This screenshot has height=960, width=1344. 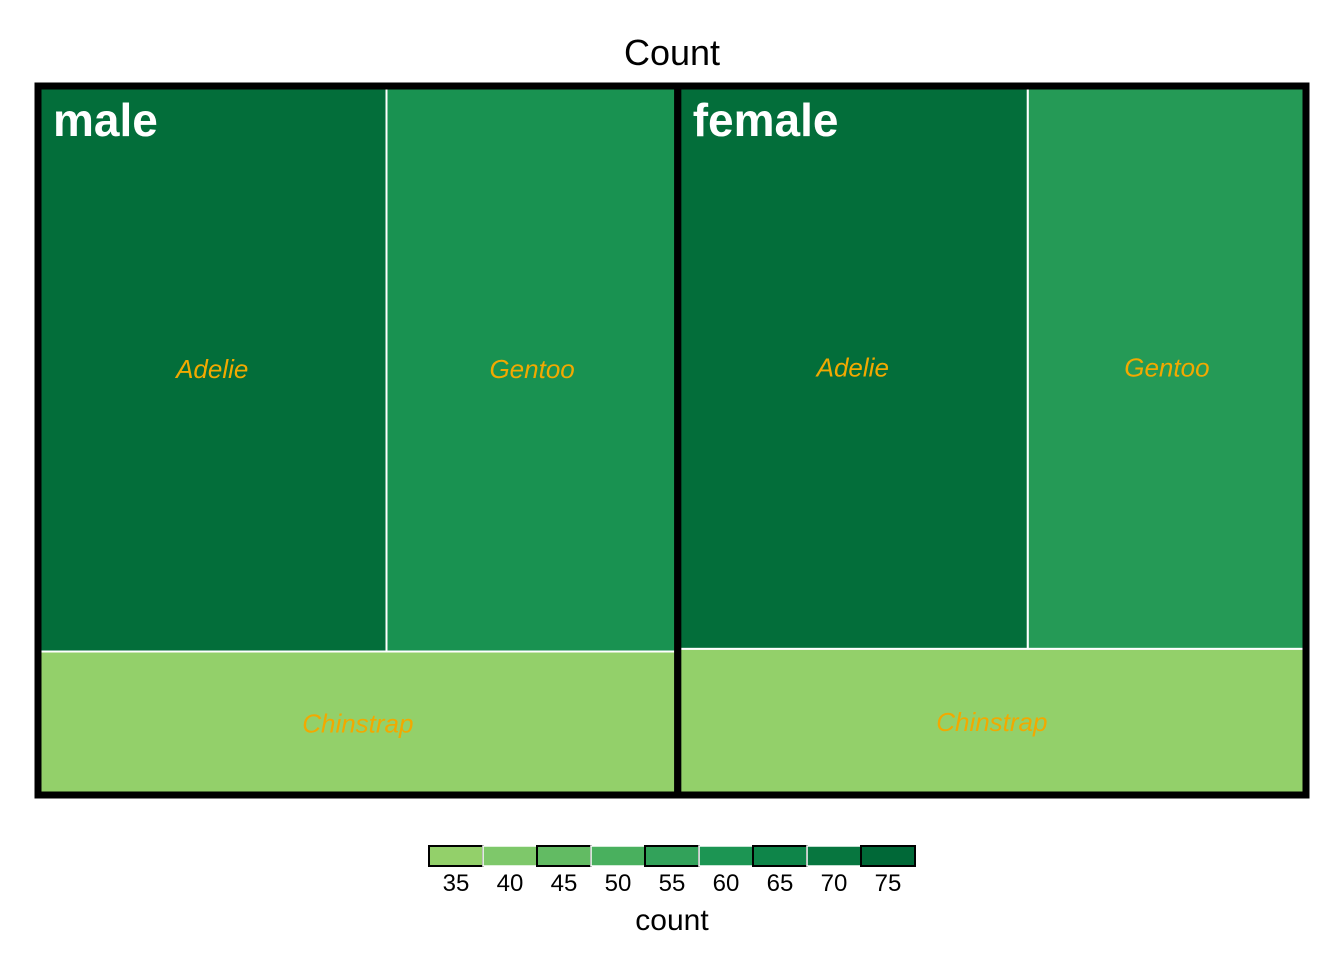 I want to click on legend-tick-label: 50, so click(x=618, y=883).